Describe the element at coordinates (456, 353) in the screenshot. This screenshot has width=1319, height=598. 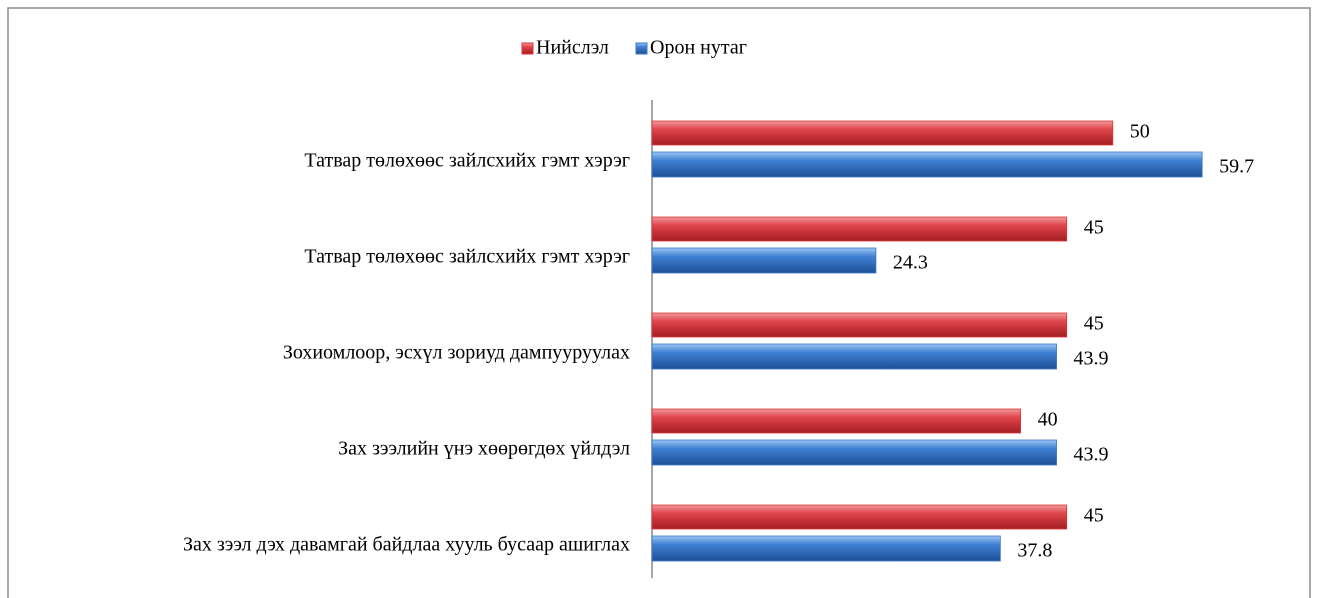
I see `category-label: Зохиомлоор, эсхүл зориуд дампууруулах` at that location.